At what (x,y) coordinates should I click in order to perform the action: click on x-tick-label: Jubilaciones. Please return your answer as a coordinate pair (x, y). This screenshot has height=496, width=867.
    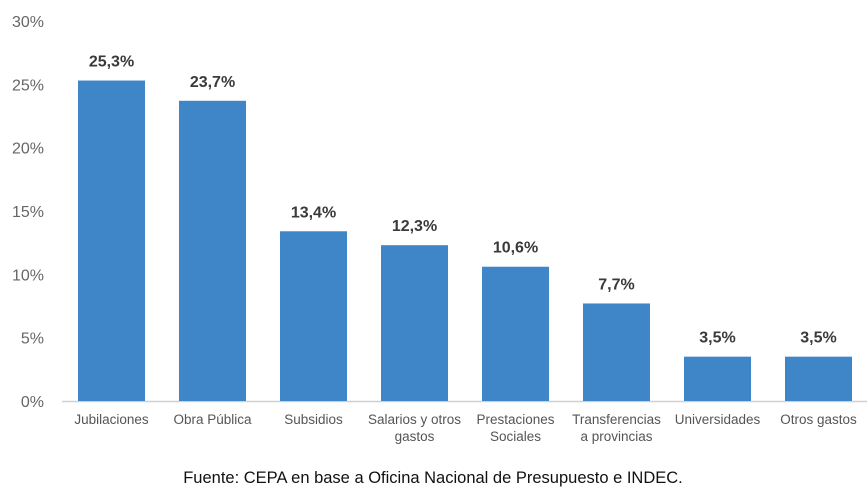
    Looking at the image, I should click on (111, 419).